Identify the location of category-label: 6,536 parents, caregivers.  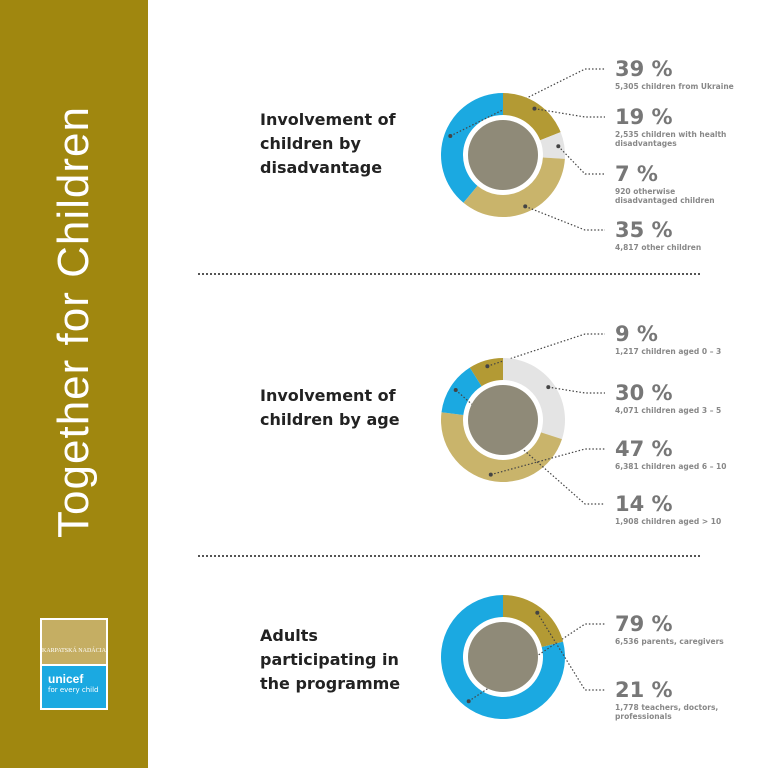
(669, 641).